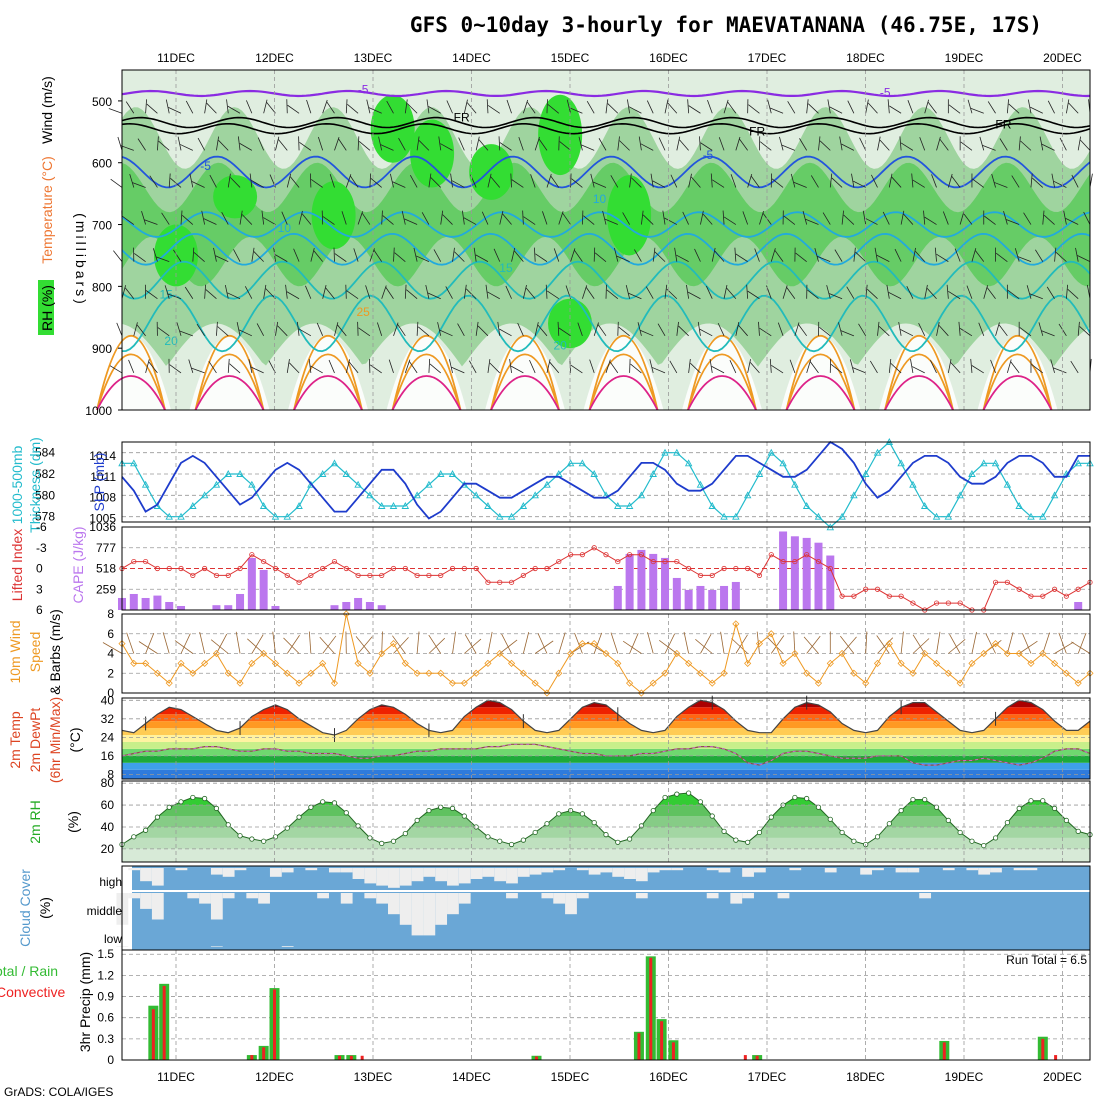 The image size is (1100, 1100). Describe the element at coordinates (105, 997) in the screenshot. I see `precip-tick: 0.9` at that location.